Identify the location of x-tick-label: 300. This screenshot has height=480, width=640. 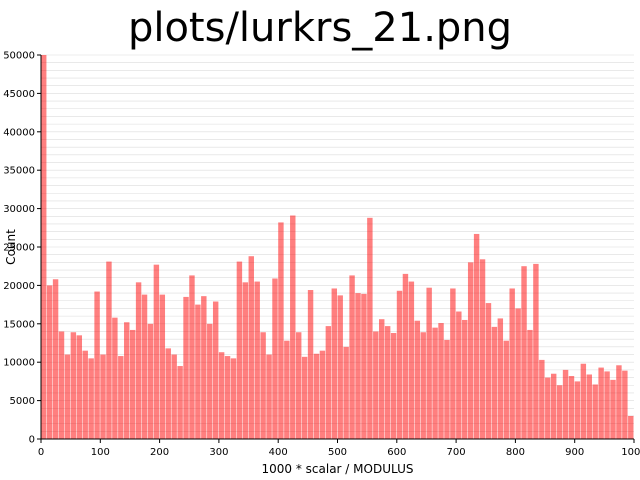
(218, 452).